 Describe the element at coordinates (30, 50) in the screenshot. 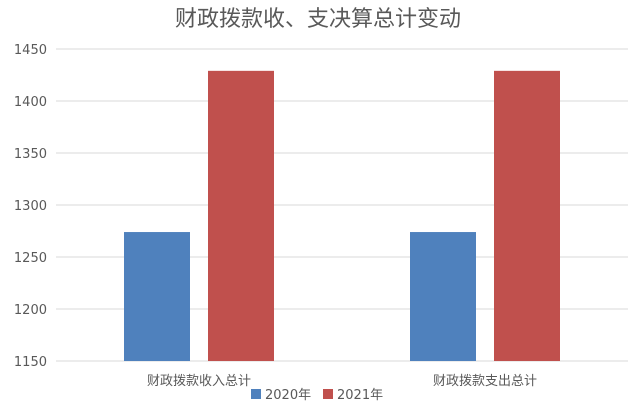

I see `y-tick-label: 1450` at that location.